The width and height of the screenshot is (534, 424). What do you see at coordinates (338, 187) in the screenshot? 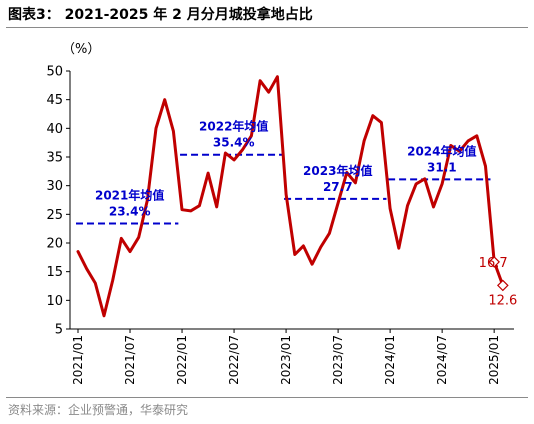
I see `average-value-label: 27.7` at bounding box center [338, 187].